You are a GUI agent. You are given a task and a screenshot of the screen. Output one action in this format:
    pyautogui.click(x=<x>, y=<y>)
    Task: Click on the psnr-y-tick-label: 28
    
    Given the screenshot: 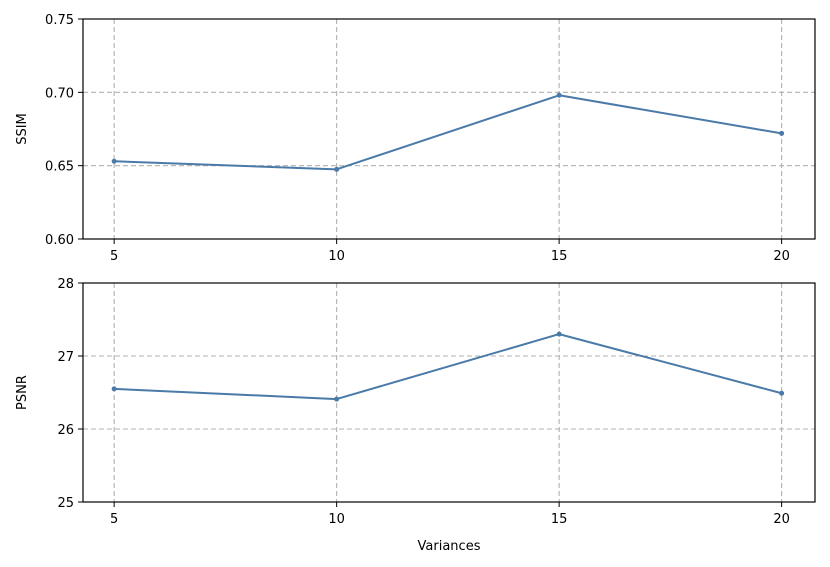 What is the action you would take?
    pyautogui.click(x=65, y=284)
    